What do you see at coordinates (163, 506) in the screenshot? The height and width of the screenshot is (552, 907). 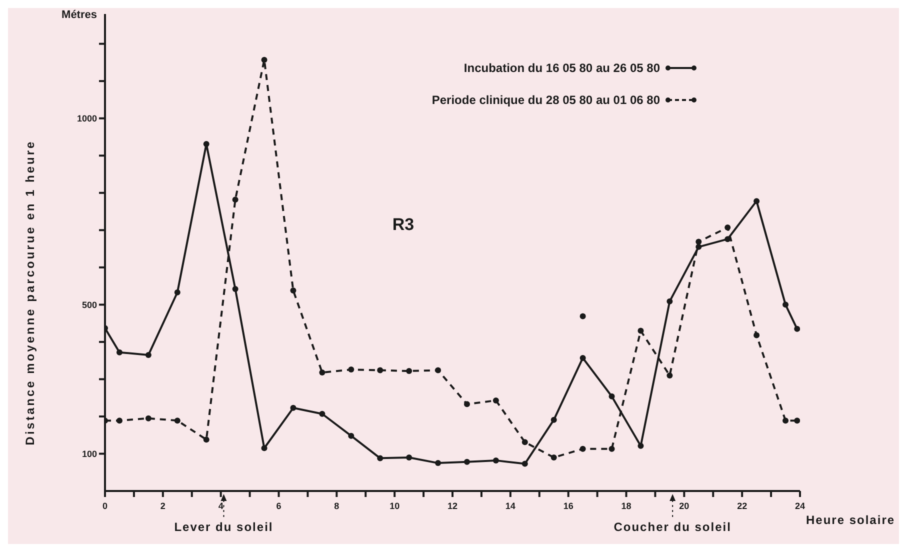 I see `x-tick-label: 2` at bounding box center [163, 506].